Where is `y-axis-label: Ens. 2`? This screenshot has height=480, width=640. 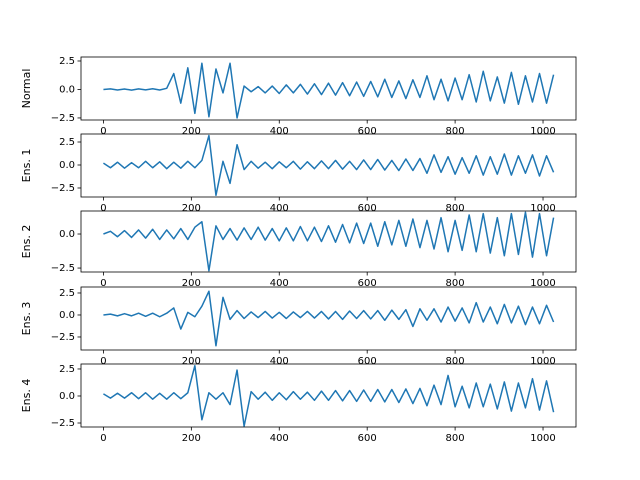
y-axis-label: Ens. 2 is located at coordinates (26, 242).